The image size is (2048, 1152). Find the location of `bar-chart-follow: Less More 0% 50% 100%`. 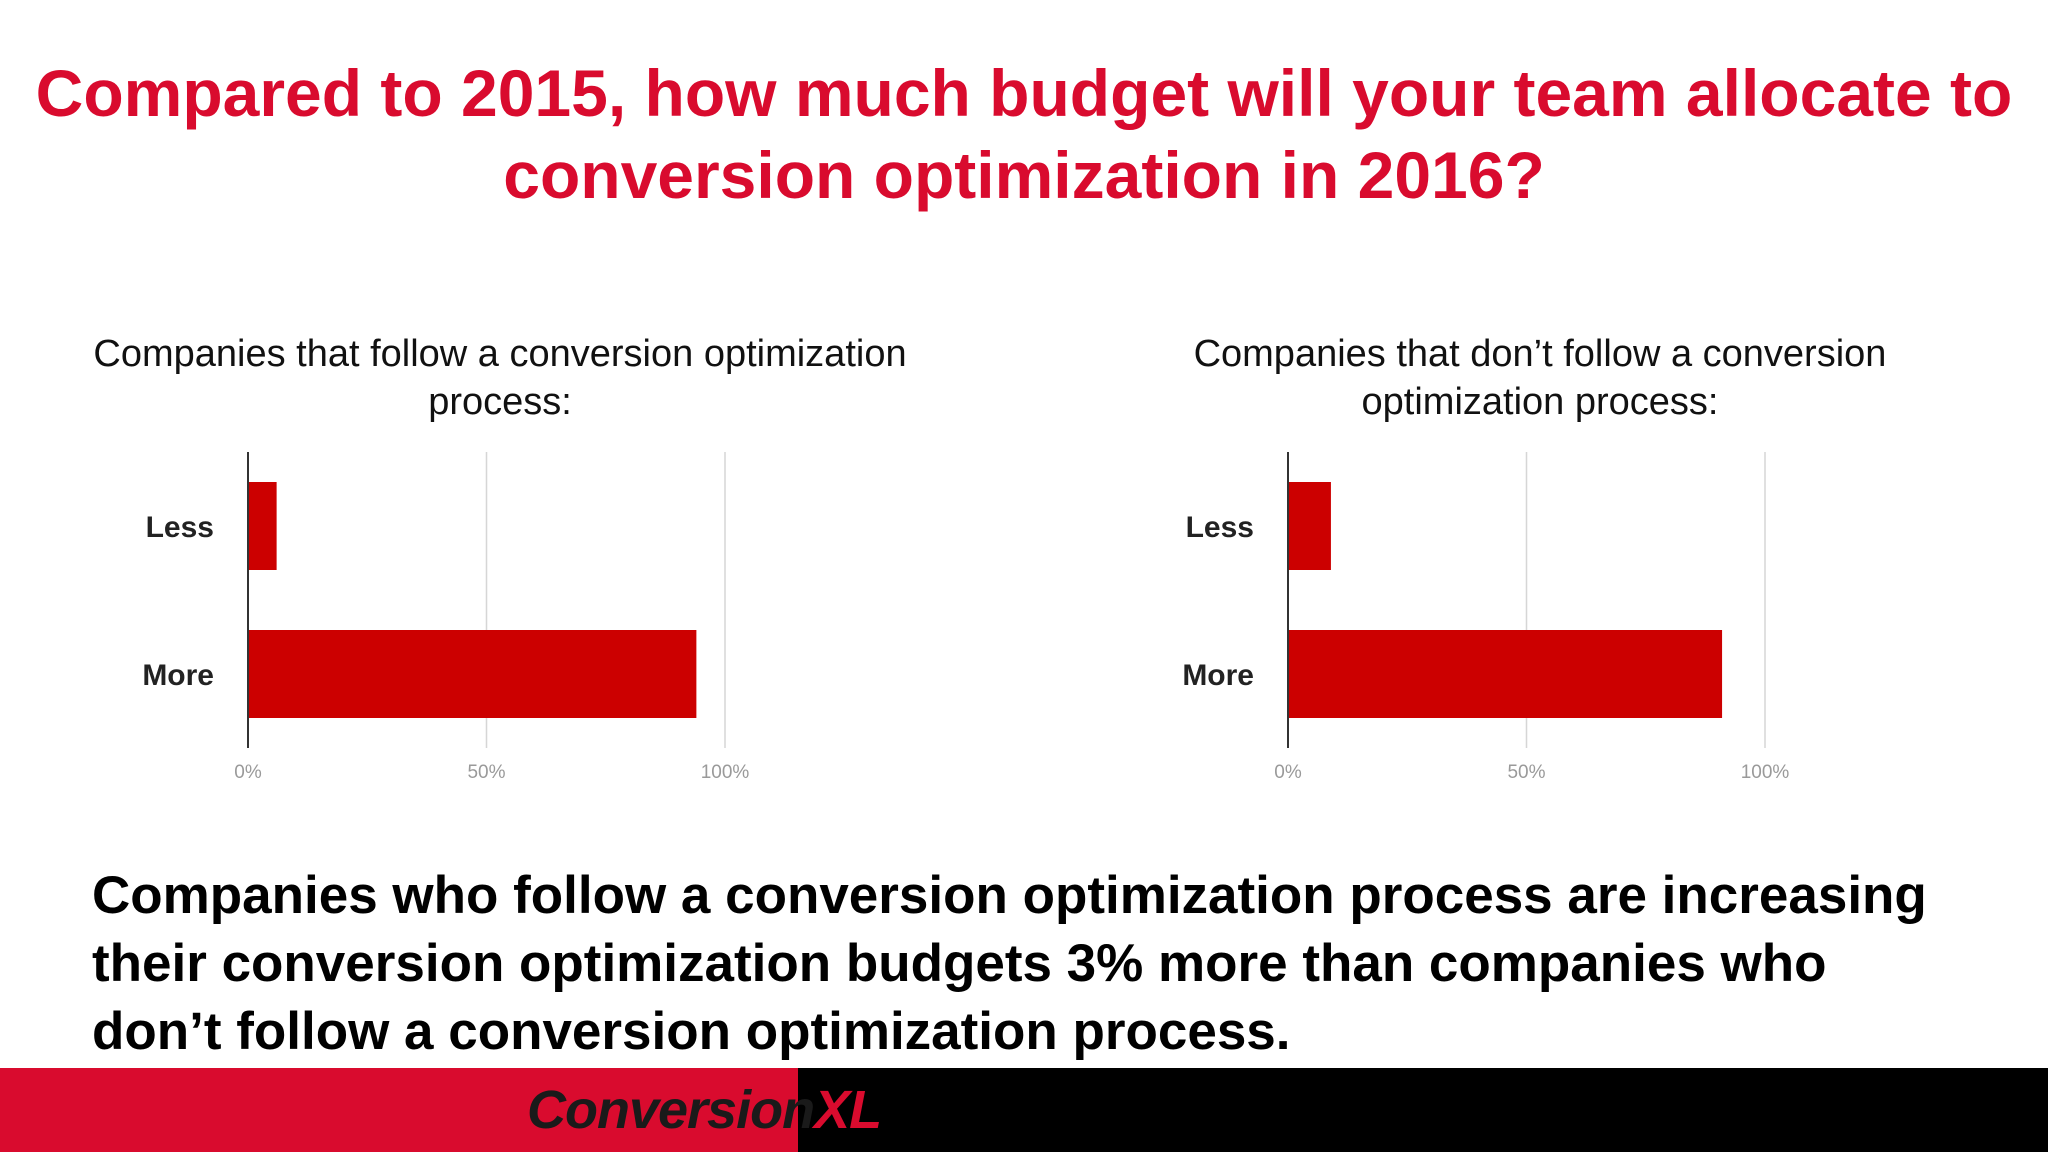

bar-chart-follow: Less More 0% 50% 100% is located at coordinates (446, 617).